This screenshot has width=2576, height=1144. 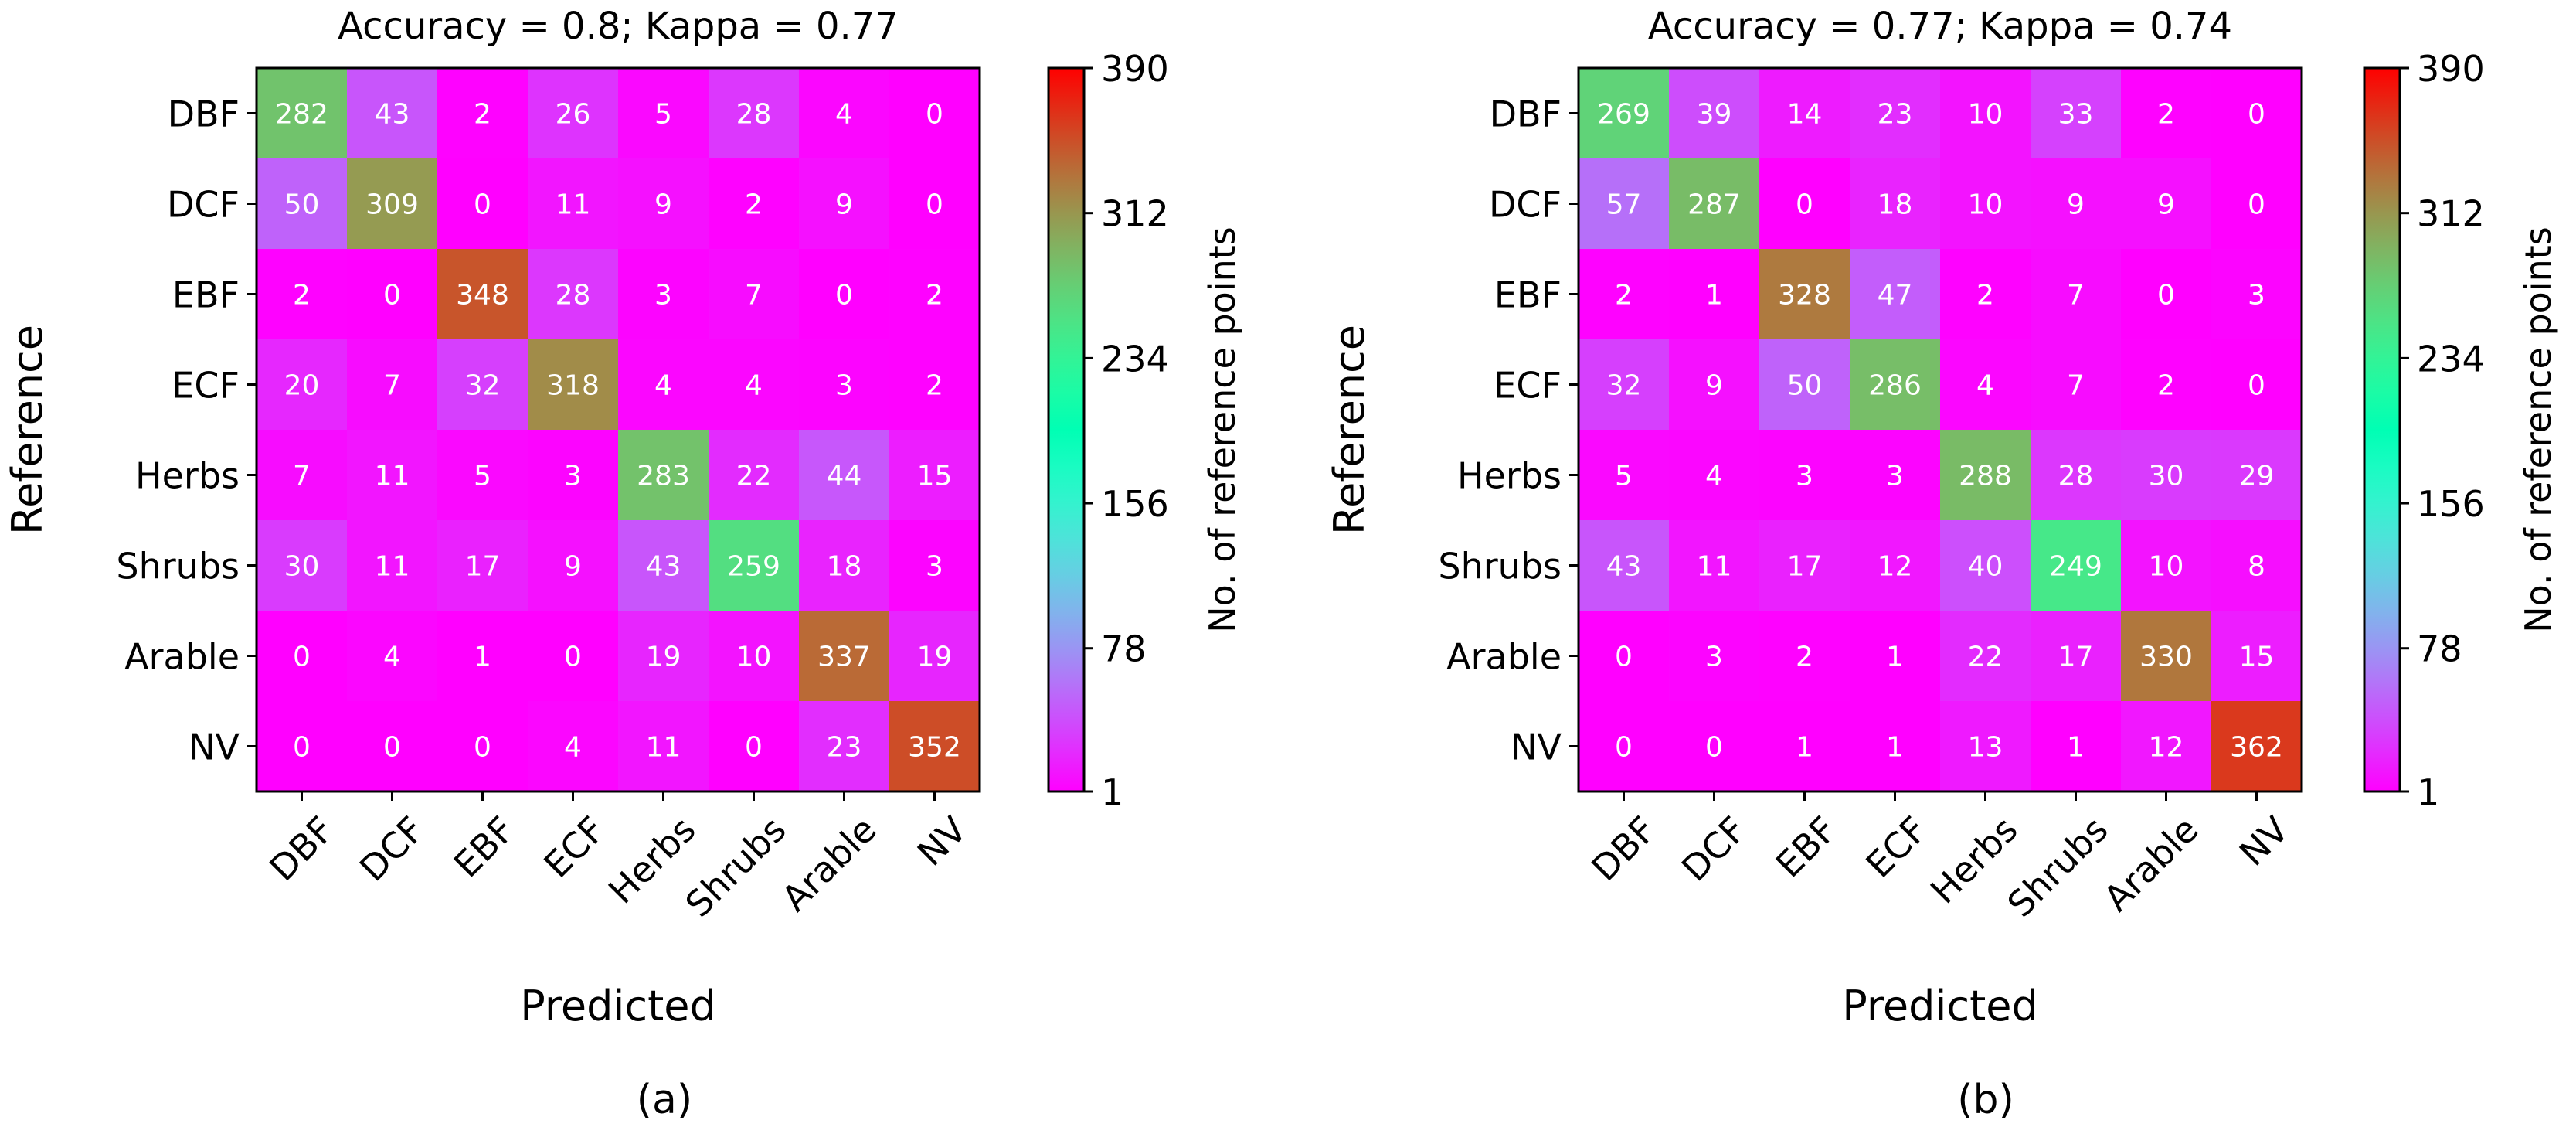 What do you see at coordinates (1623, 115) in the screenshot?
I see `cell-value-label: 269` at bounding box center [1623, 115].